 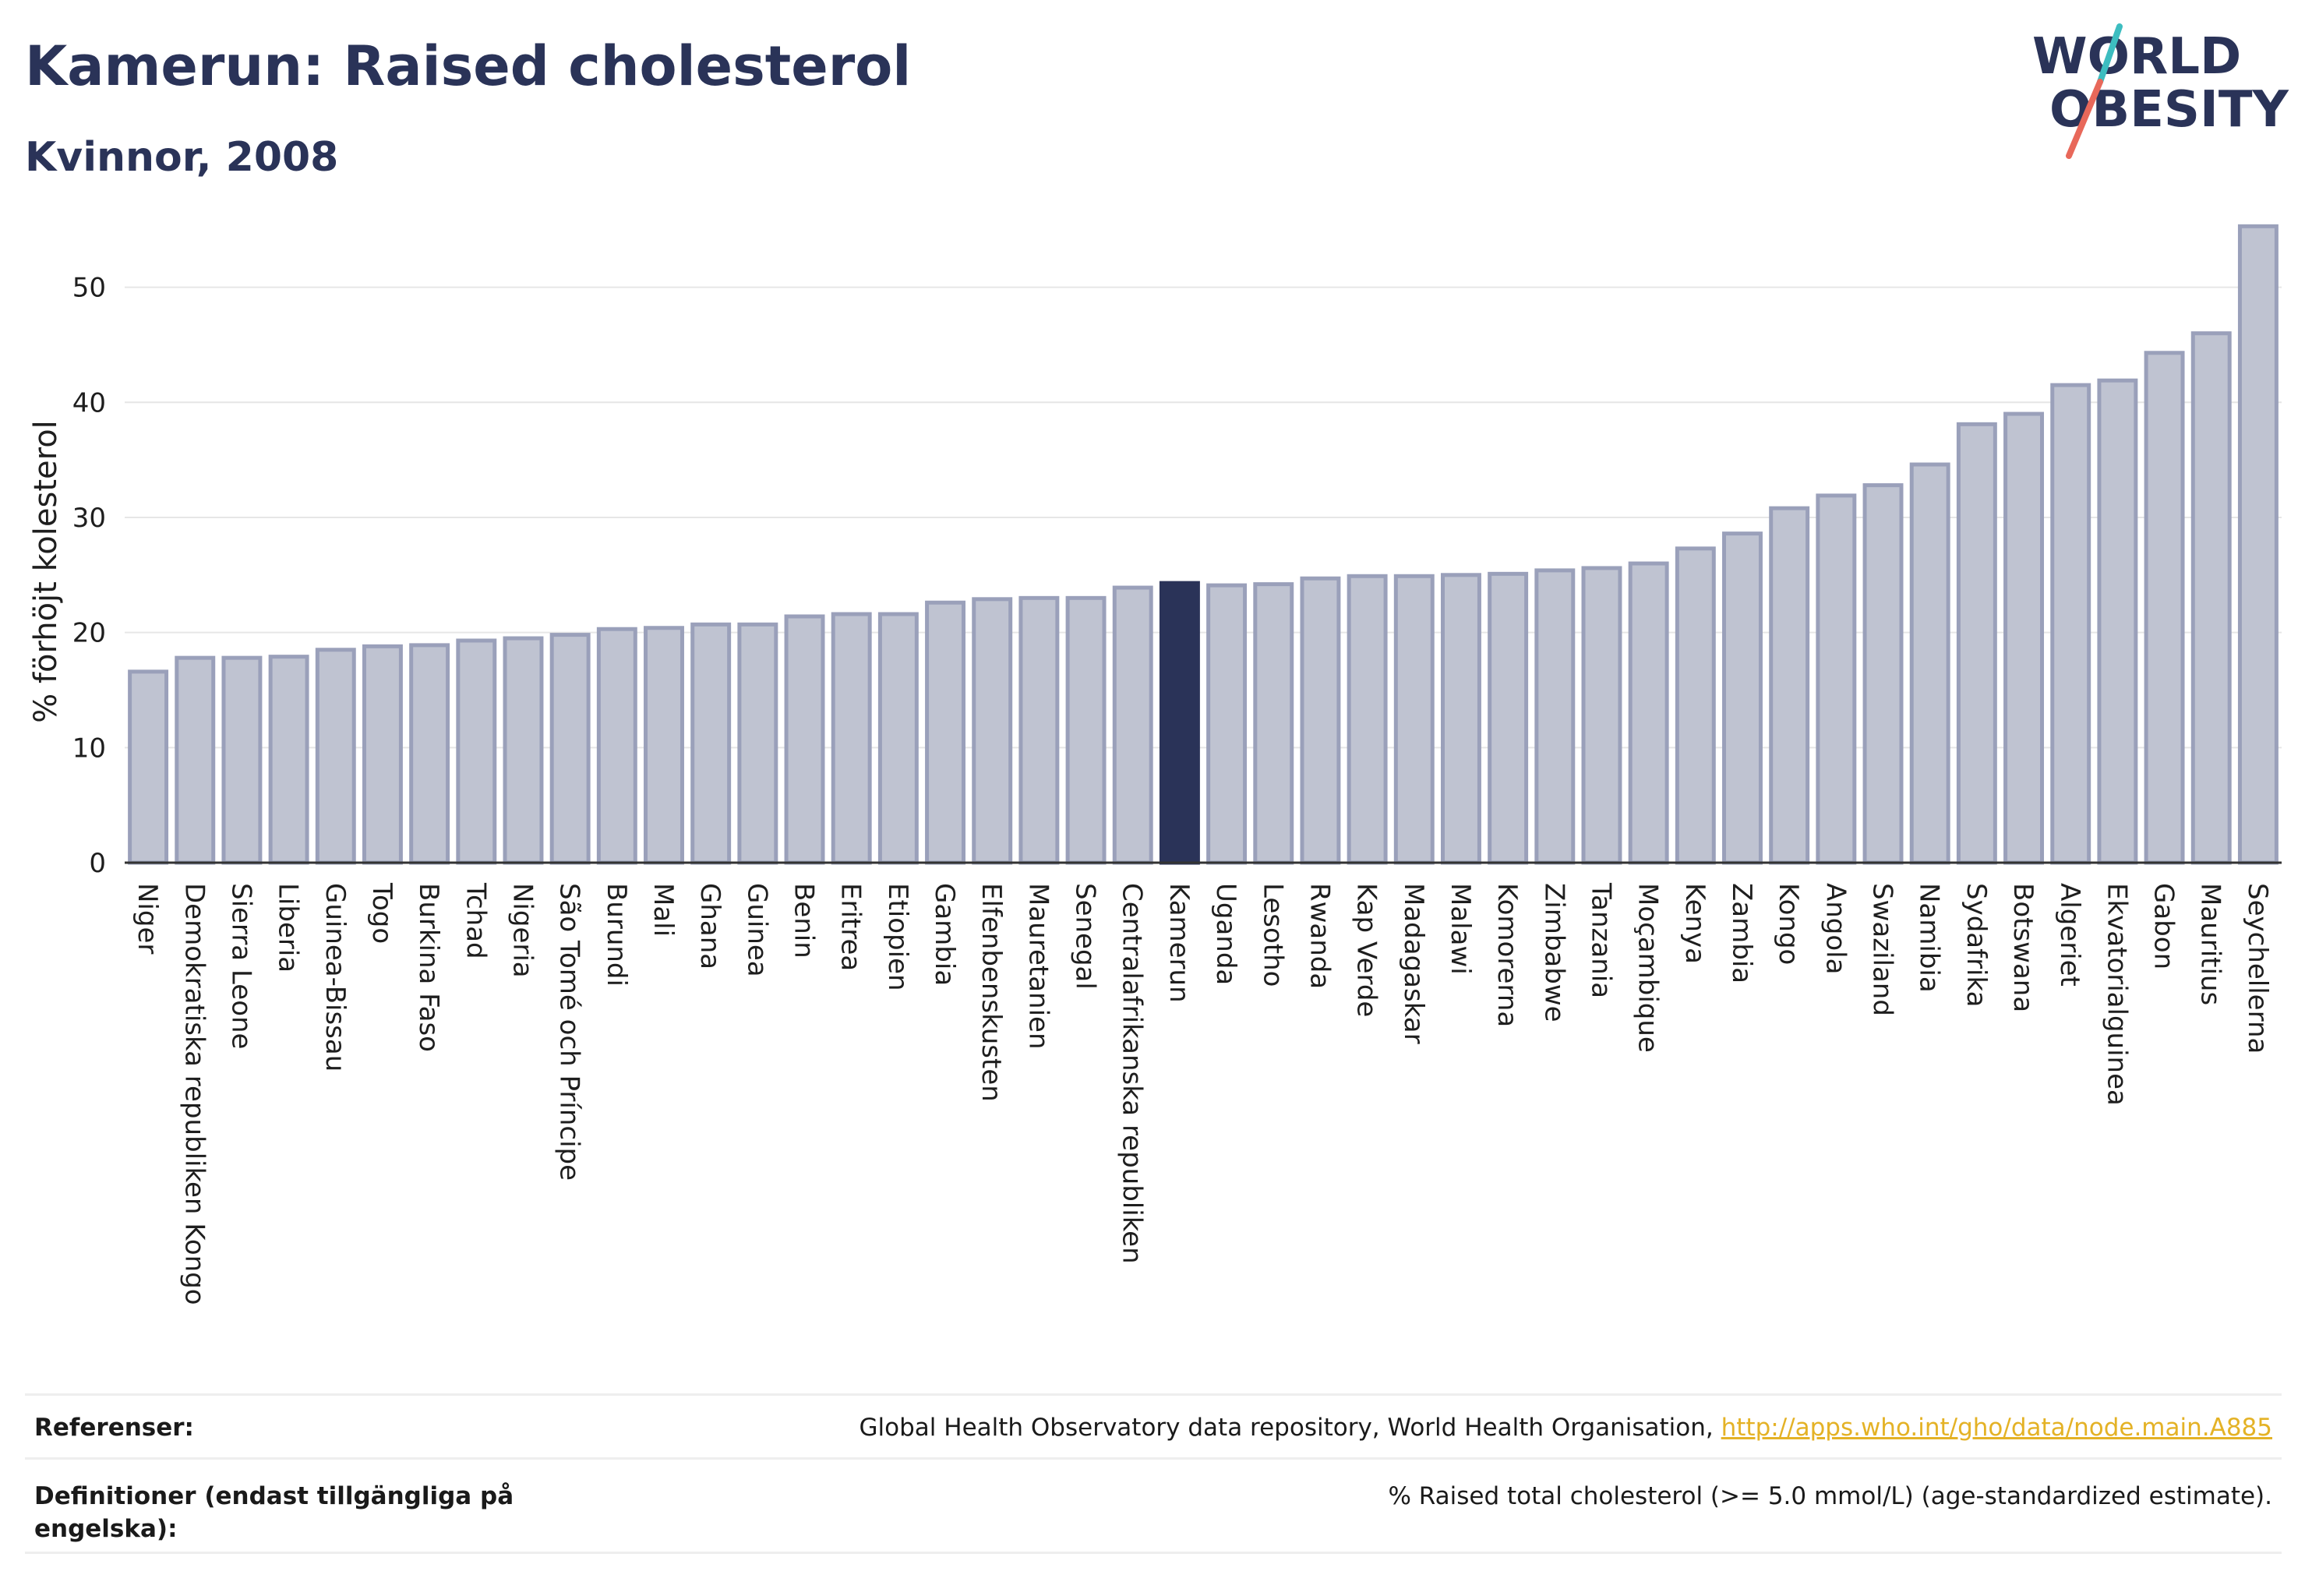 What do you see at coordinates (616, 935) in the screenshot?
I see `x-tick-label: Burundi` at bounding box center [616, 935].